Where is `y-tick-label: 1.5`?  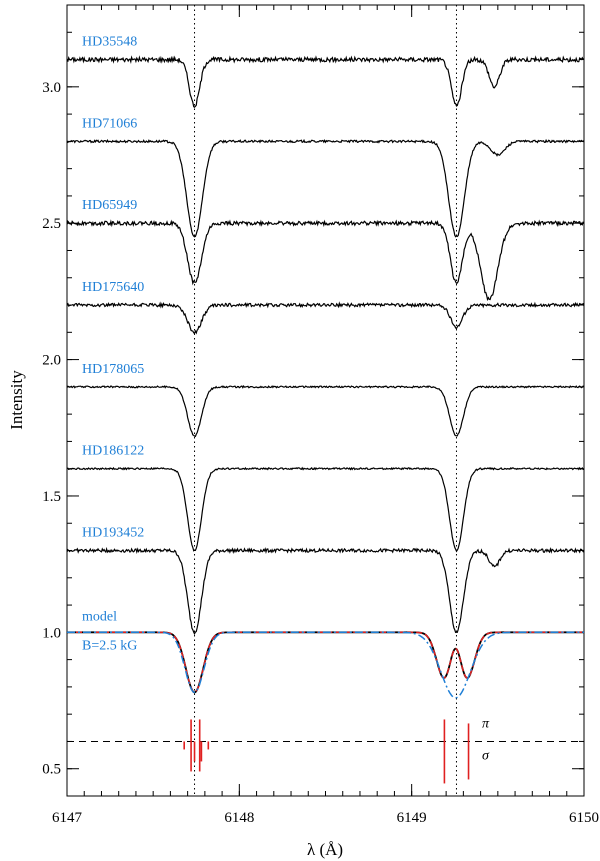 y-tick-label: 1.5 is located at coordinates (51, 497).